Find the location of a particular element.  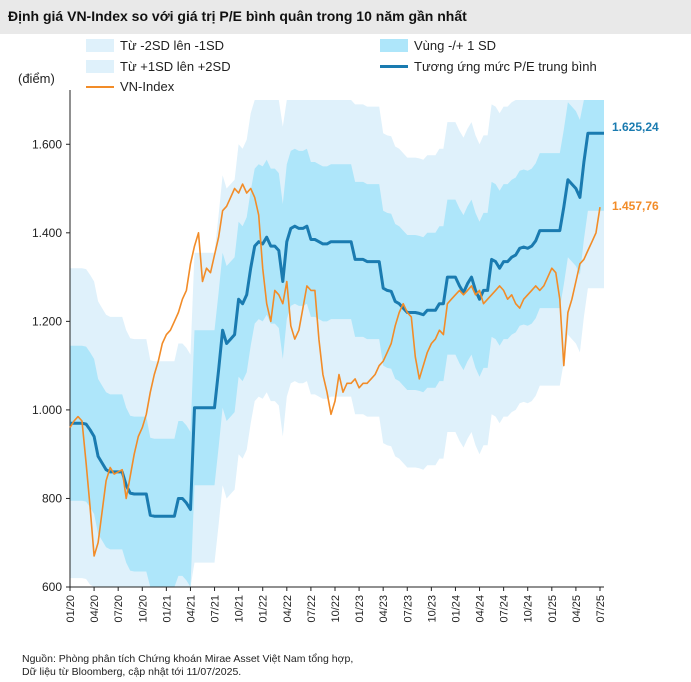

legend-item-minus-2sd: Từ -2SD lên -1SD is located at coordinates (155, 45).